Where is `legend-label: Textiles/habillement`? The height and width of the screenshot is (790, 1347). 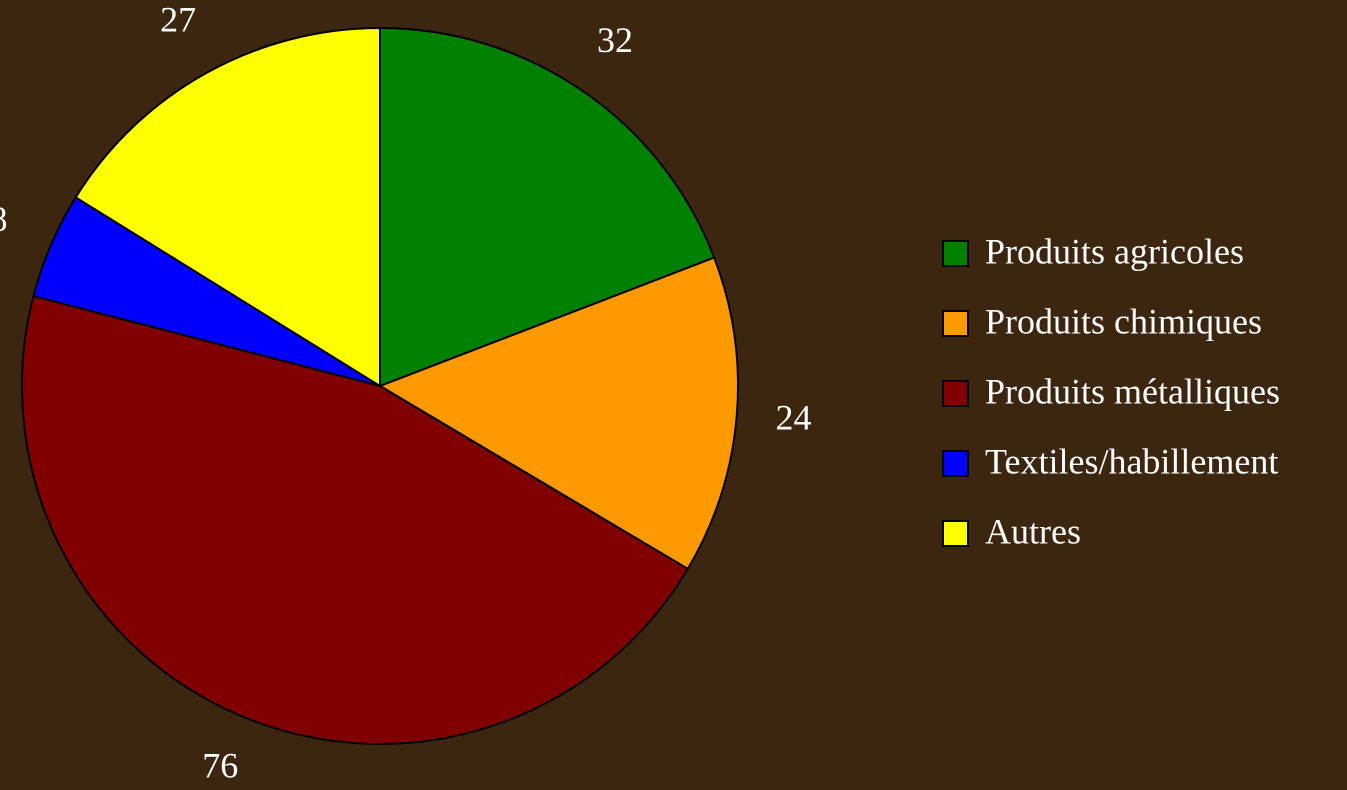
legend-label: Textiles/habillement is located at coordinates (1131, 461).